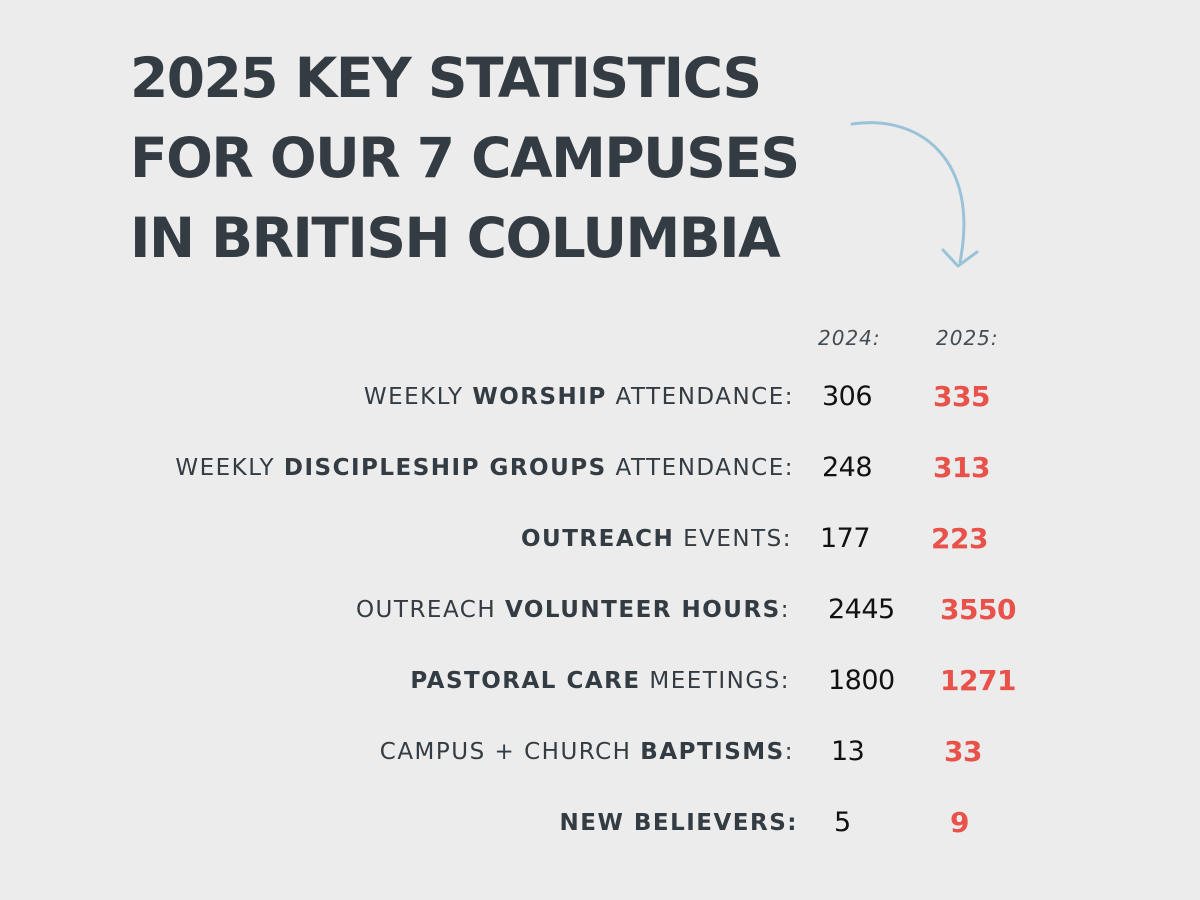 The height and width of the screenshot is (900, 1200). I want to click on value-2024: 306, so click(847, 396).